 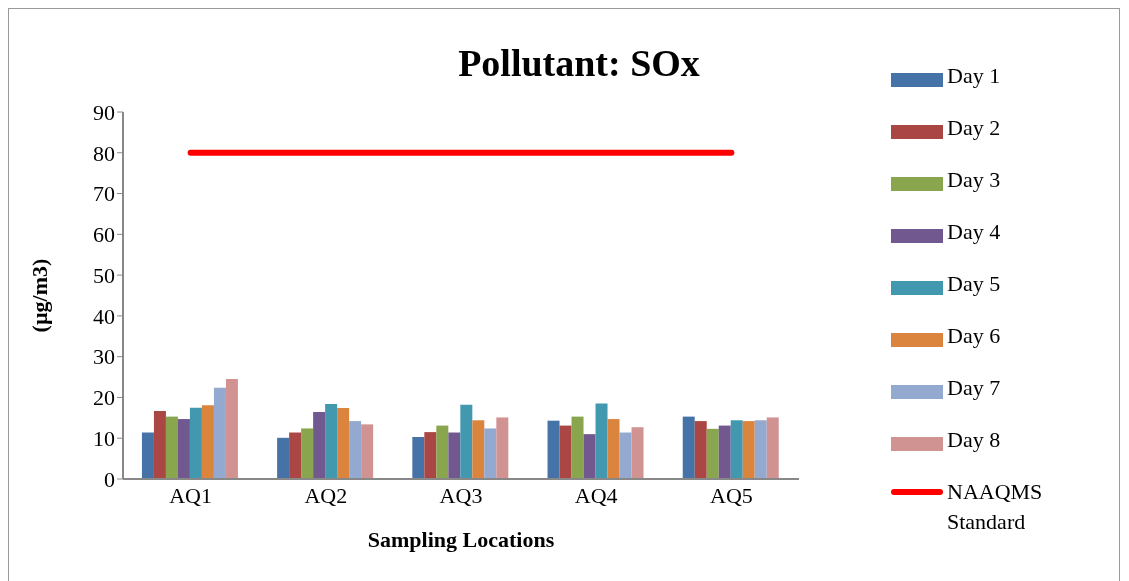 I want to click on x-tick-label: AQ2, so click(x=326, y=495).